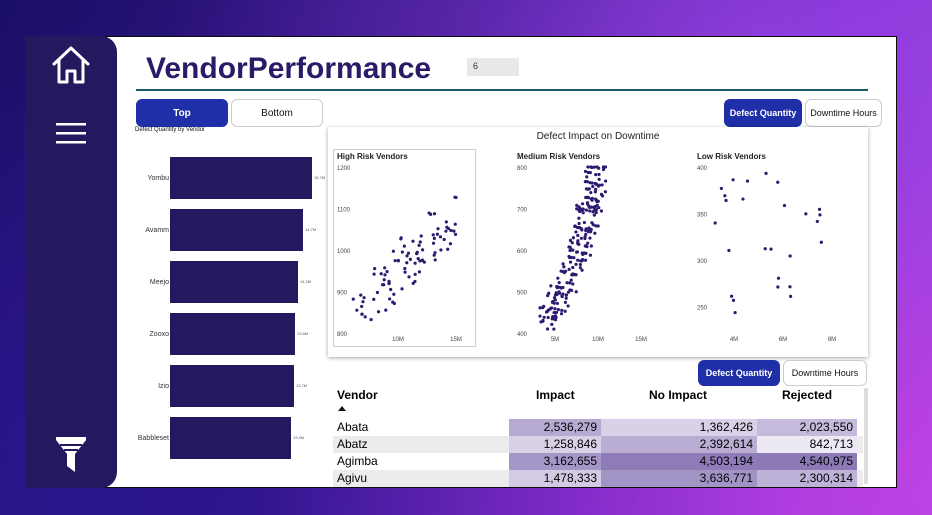  What do you see at coordinates (342, 408) in the screenshot?
I see `sort-ascending-icon` at bounding box center [342, 408].